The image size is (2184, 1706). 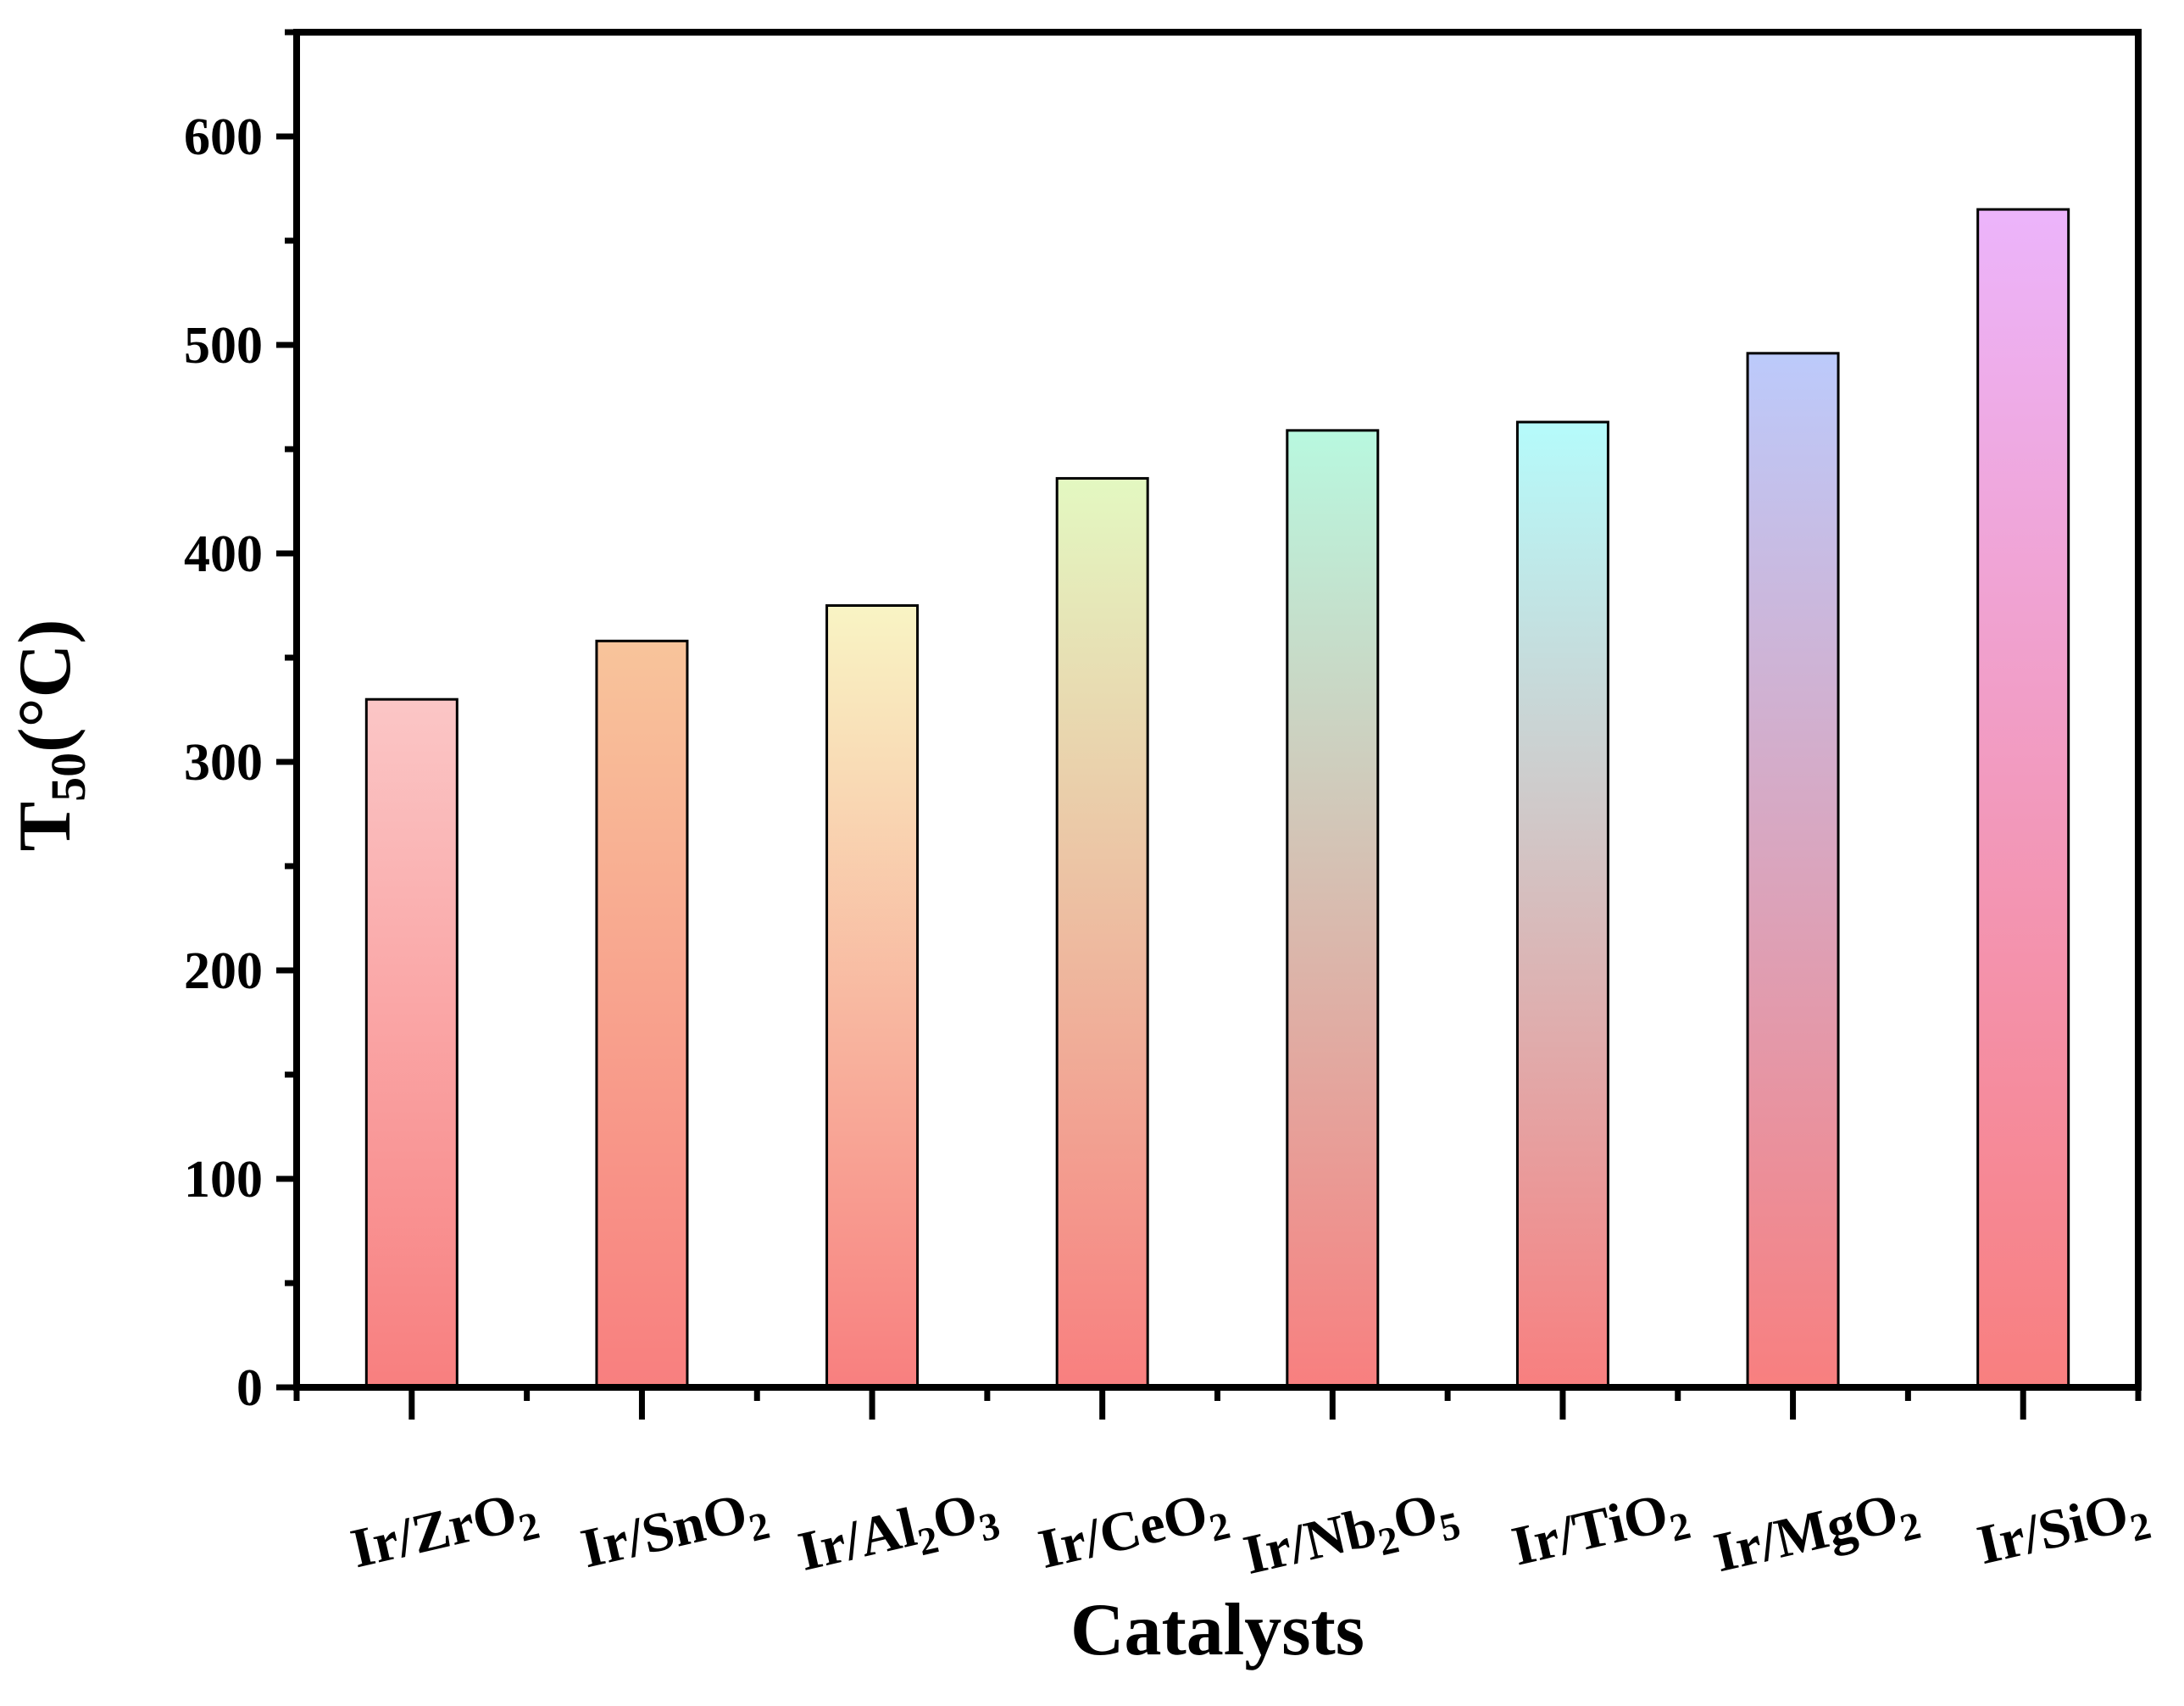 What do you see at coordinates (1817, 1534) in the screenshot?
I see `x-tick-label: Ir/MgO2` at bounding box center [1817, 1534].